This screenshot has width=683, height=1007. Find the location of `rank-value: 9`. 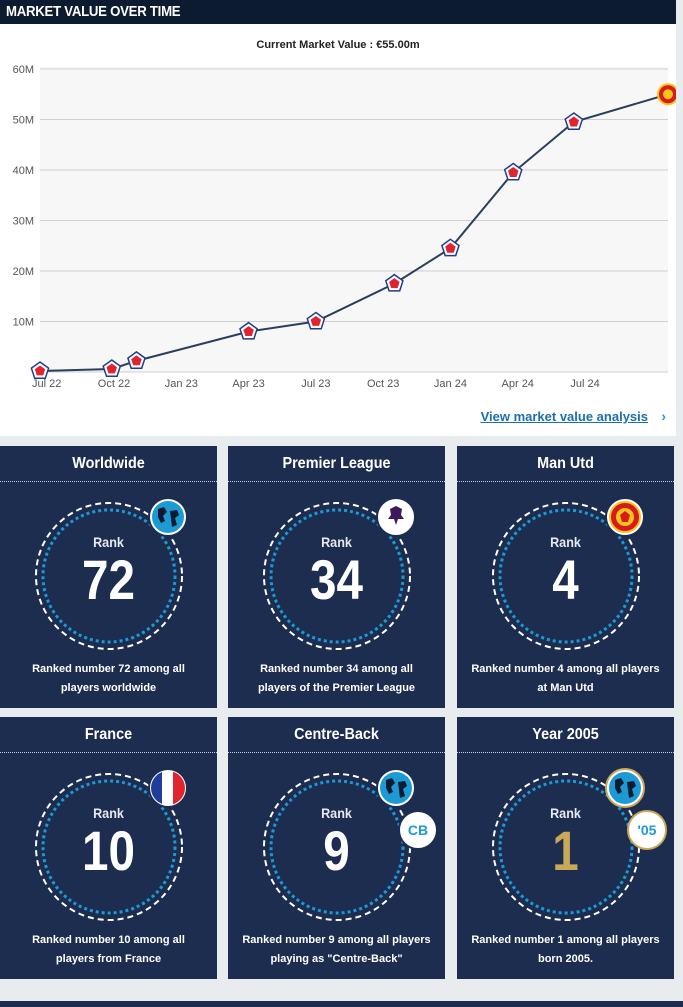

rank-value: 9 is located at coordinates (336, 850).